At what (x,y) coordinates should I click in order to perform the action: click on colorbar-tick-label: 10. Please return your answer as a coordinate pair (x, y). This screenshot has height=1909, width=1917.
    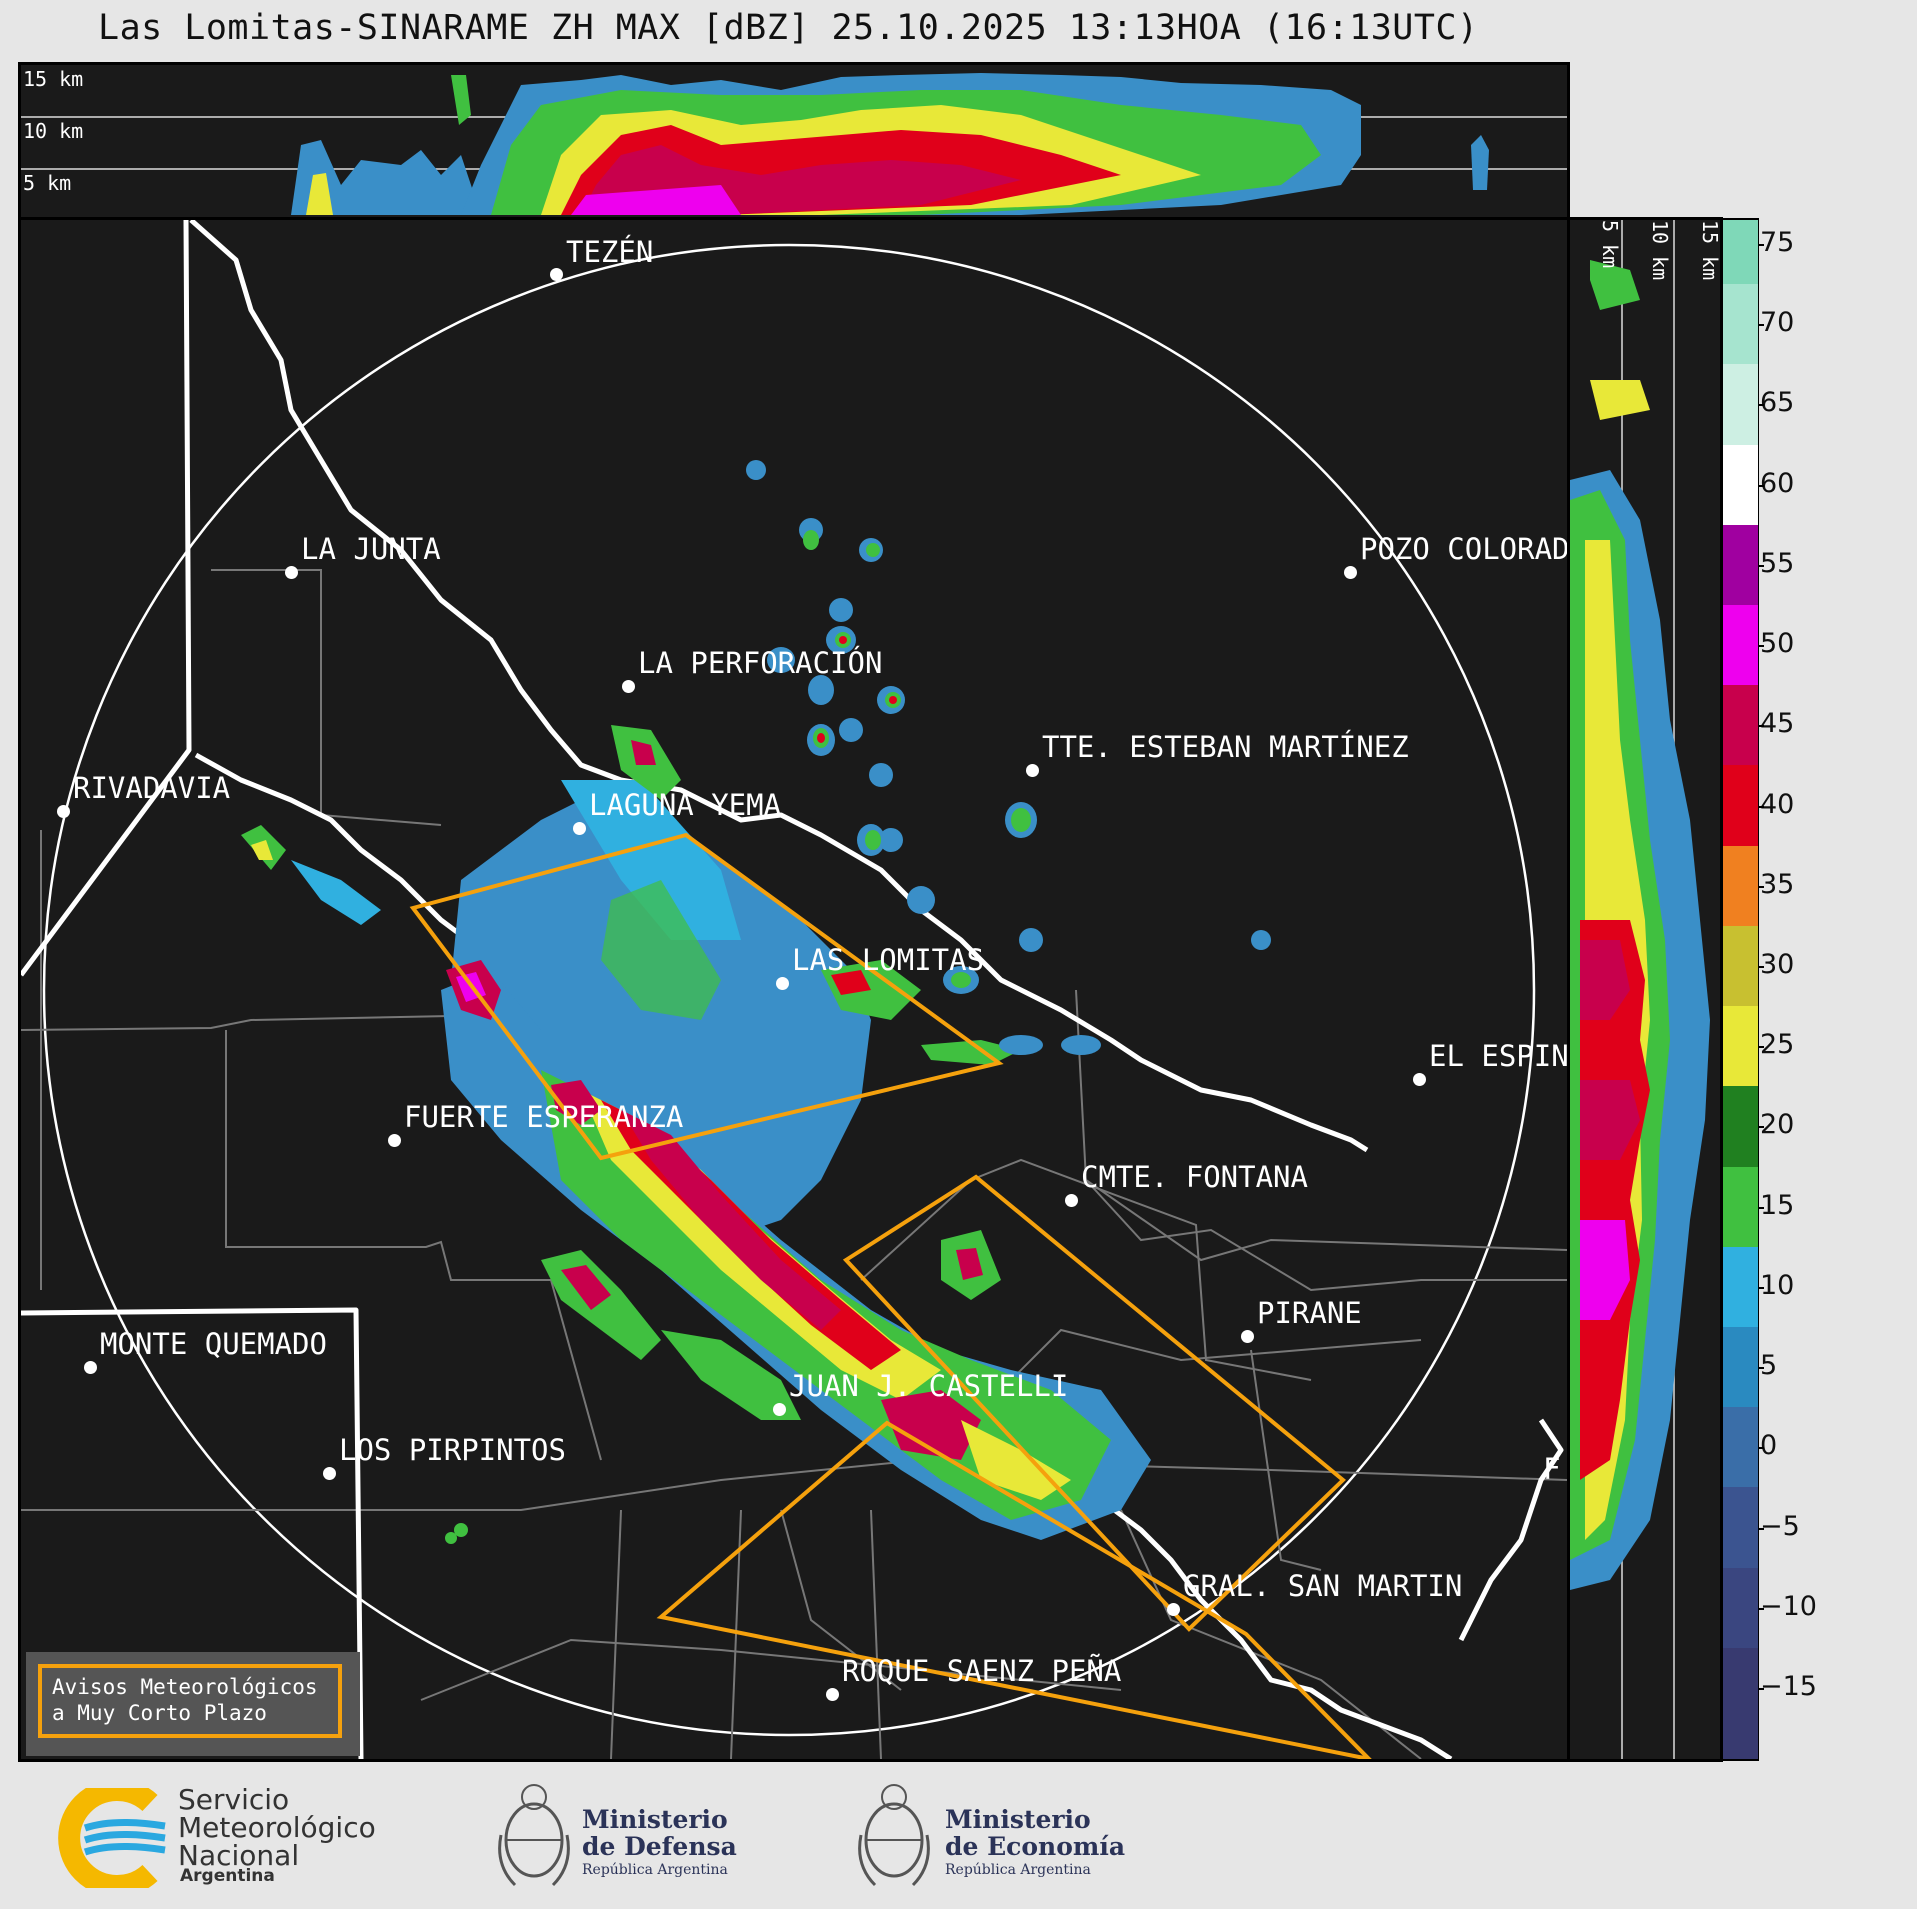
    Looking at the image, I should click on (1777, 1285).